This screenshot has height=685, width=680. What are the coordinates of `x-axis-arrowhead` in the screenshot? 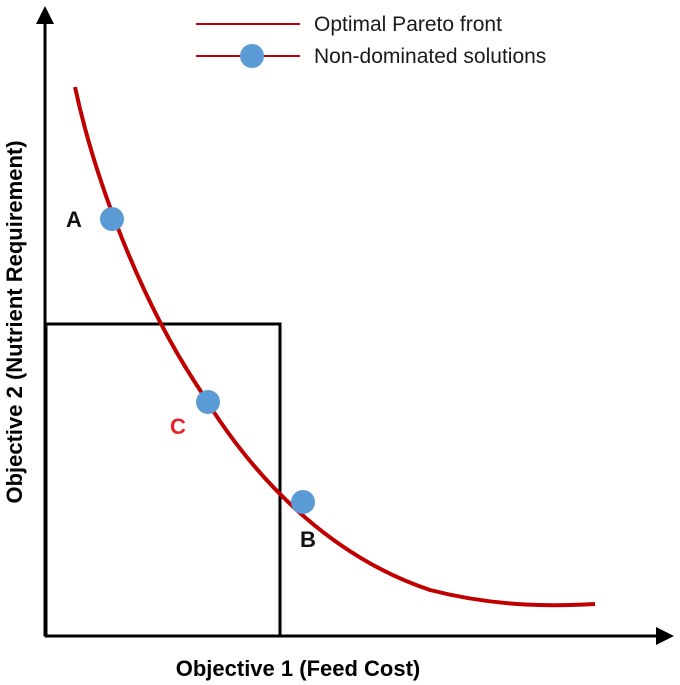 It's located at (665, 636).